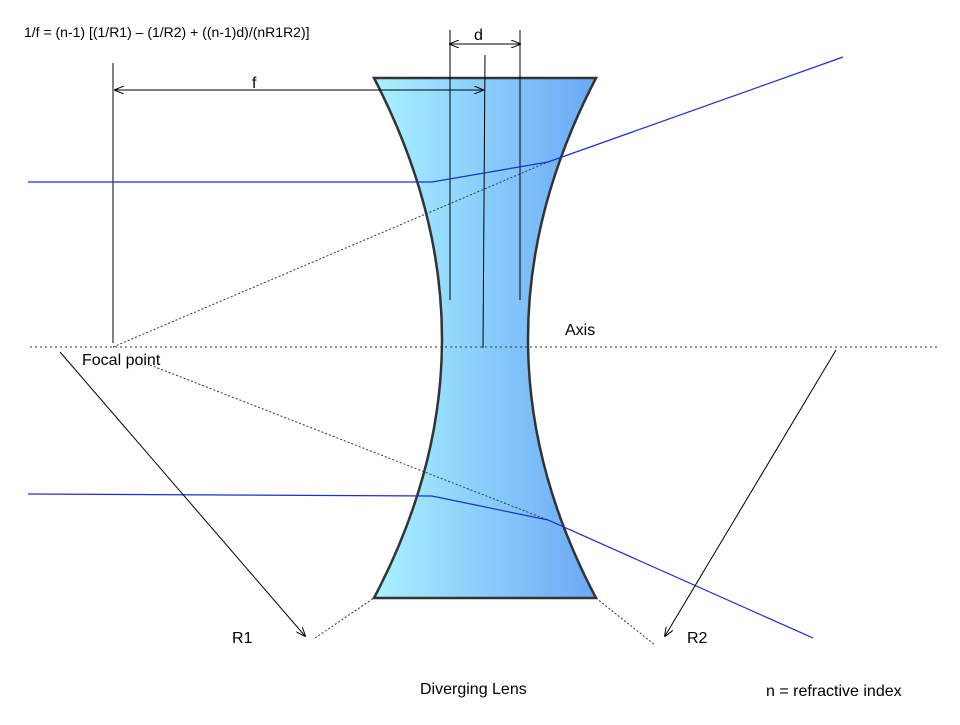 This screenshot has width=960, height=725. Describe the element at coordinates (344, 618) in the screenshot. I see `r1-dotted` at that location.